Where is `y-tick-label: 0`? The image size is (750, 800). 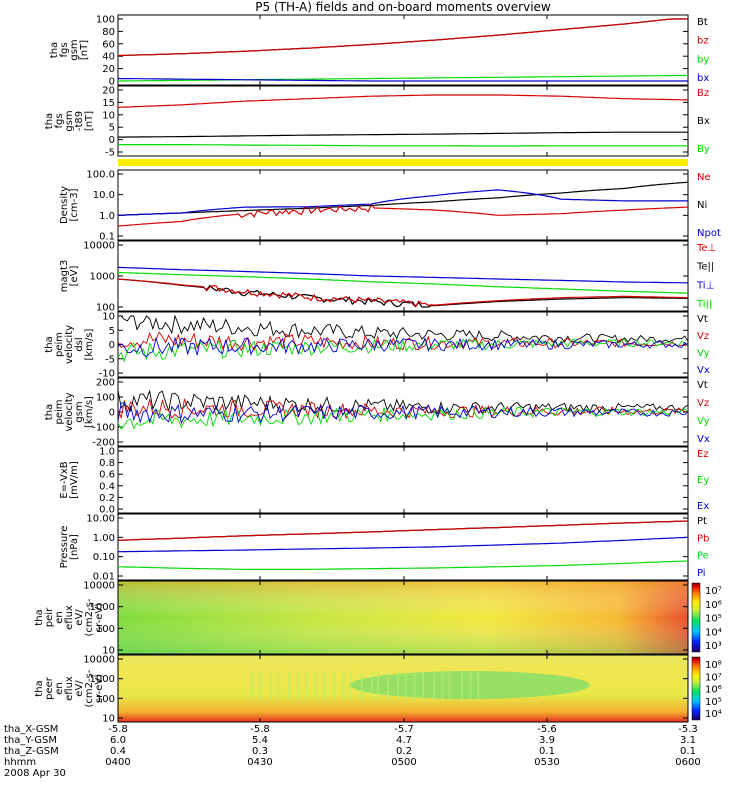 y-tick-label: 0 is located at coordinates (112, 140).